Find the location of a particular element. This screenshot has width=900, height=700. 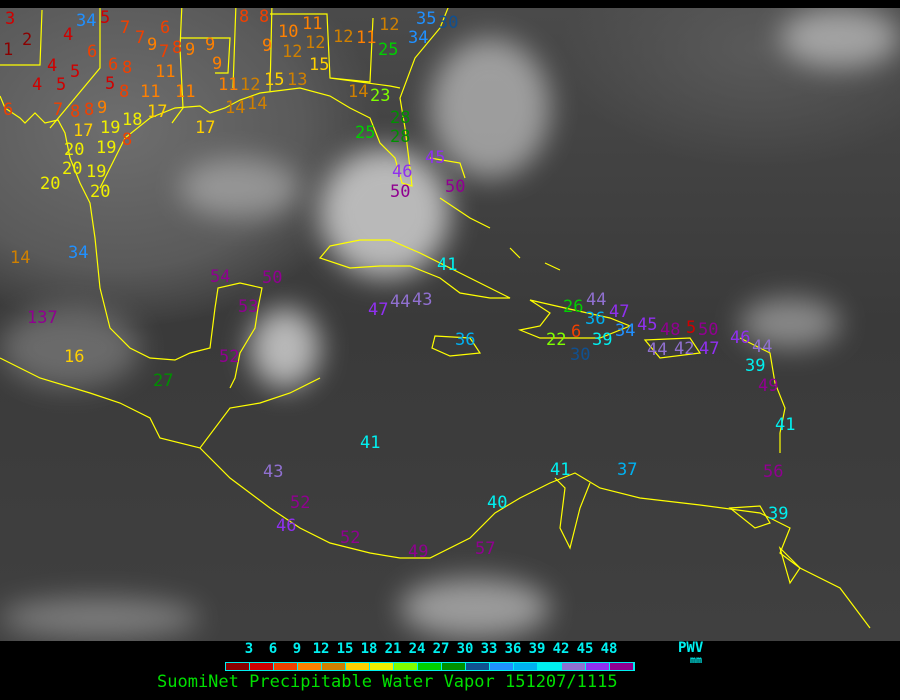

legend-tick: 45 is located at coordinates (585, 649).